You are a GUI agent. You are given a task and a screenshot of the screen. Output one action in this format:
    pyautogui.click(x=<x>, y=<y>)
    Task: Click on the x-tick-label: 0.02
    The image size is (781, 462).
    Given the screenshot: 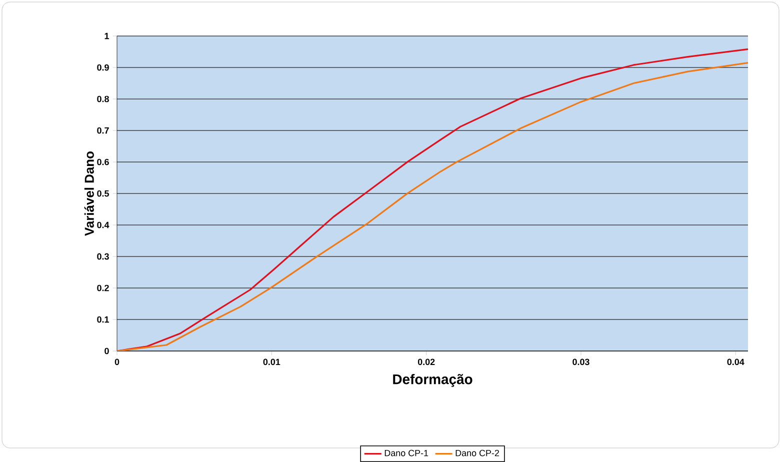 What is the action you would take?
    pyautogui.click(x=426, y=362)
    